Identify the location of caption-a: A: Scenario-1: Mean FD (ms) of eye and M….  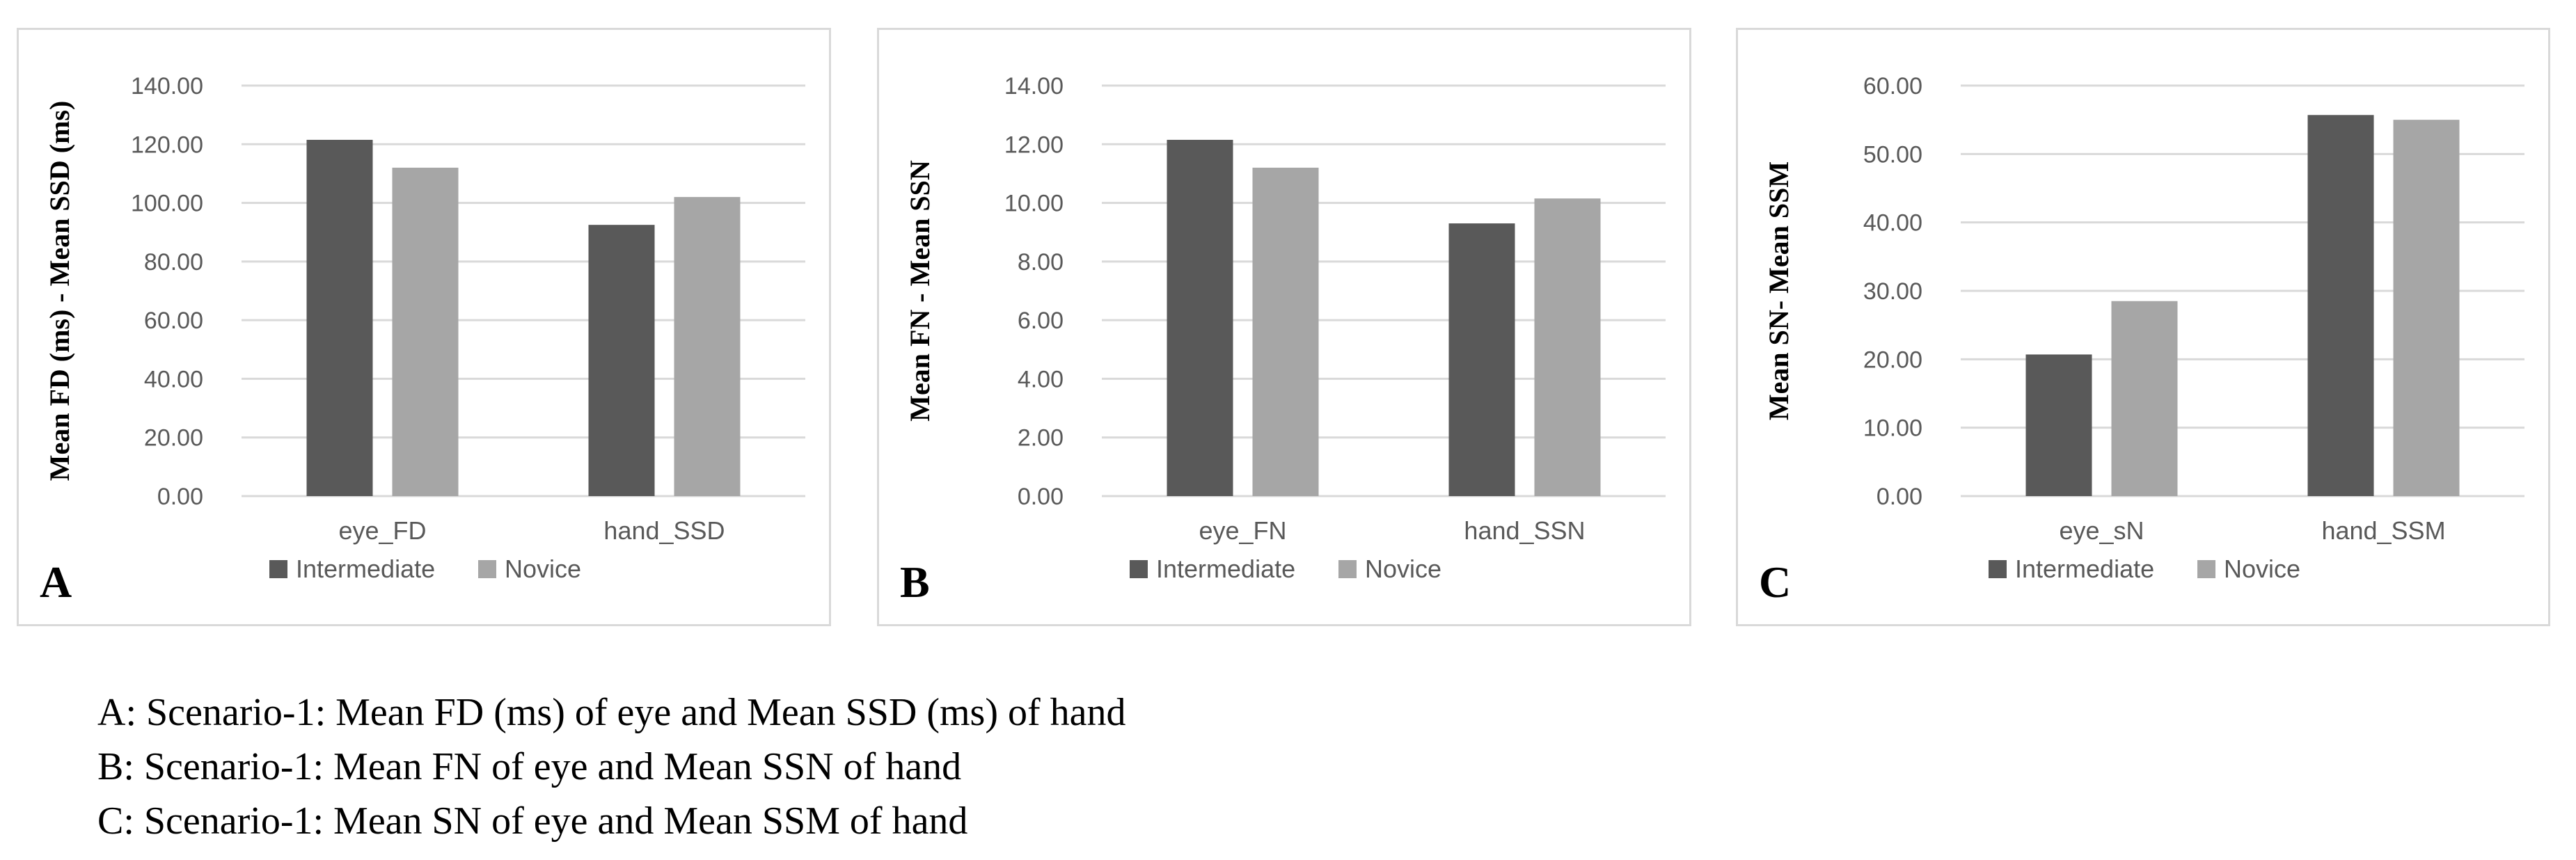
(611, 712).